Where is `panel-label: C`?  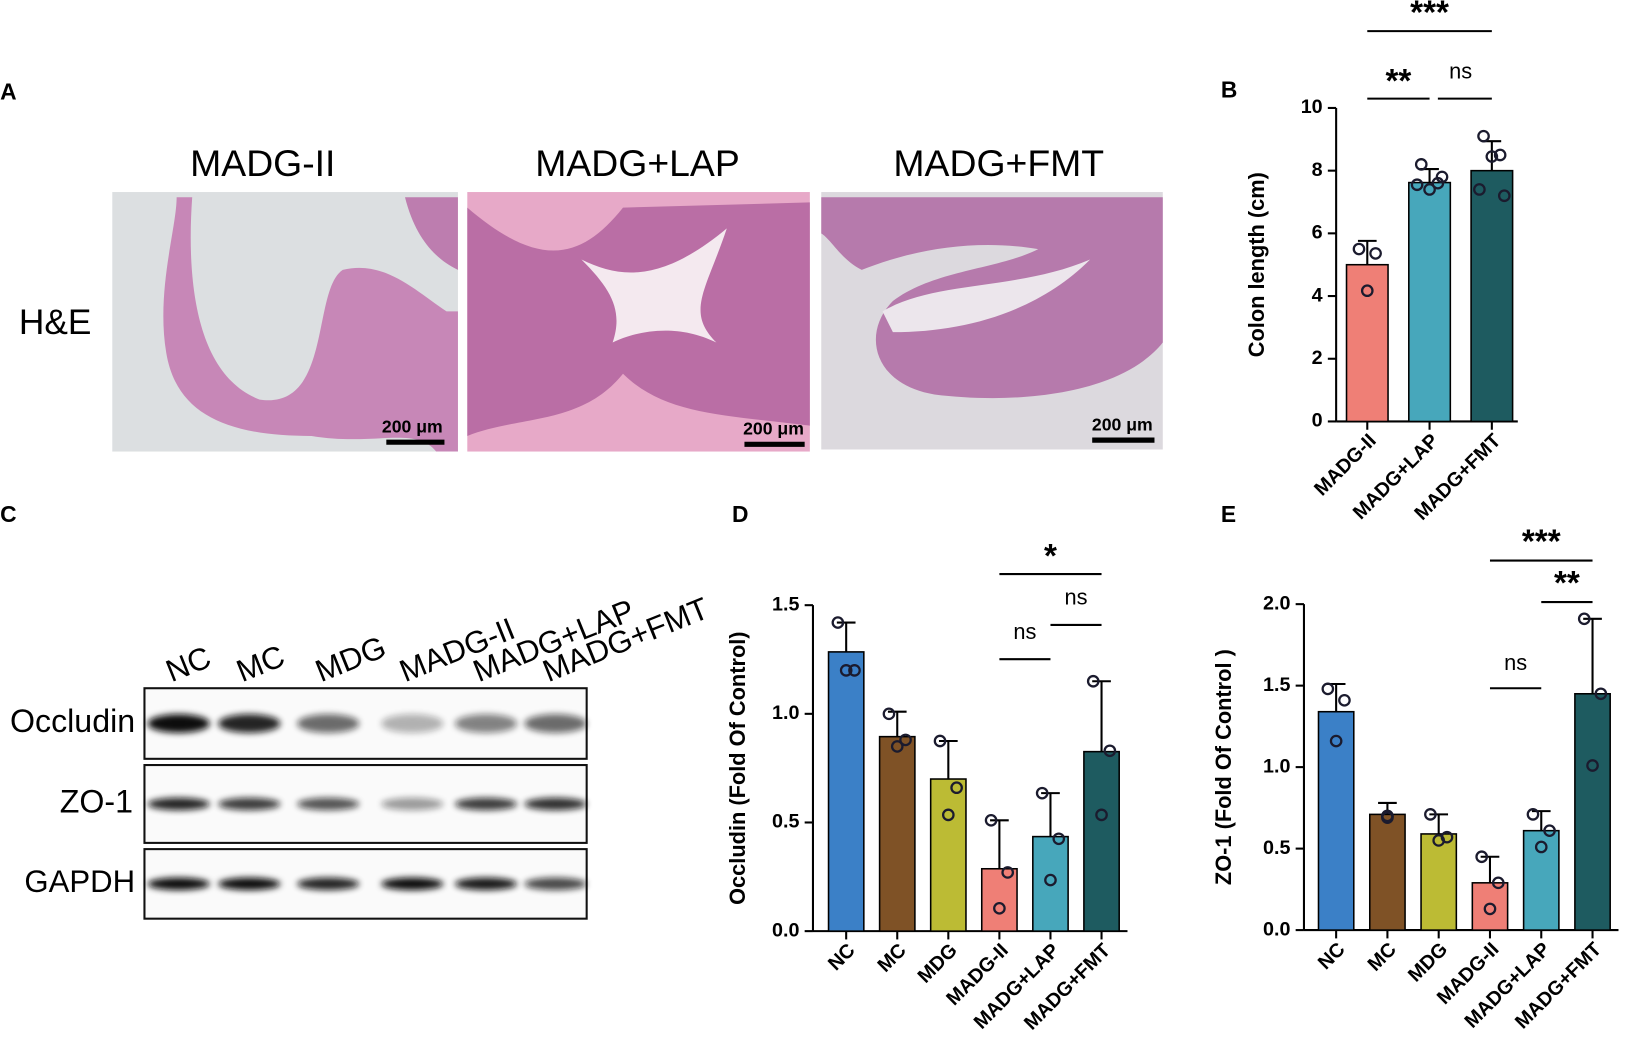 panel-label: C is located at coordinates (8, 514).